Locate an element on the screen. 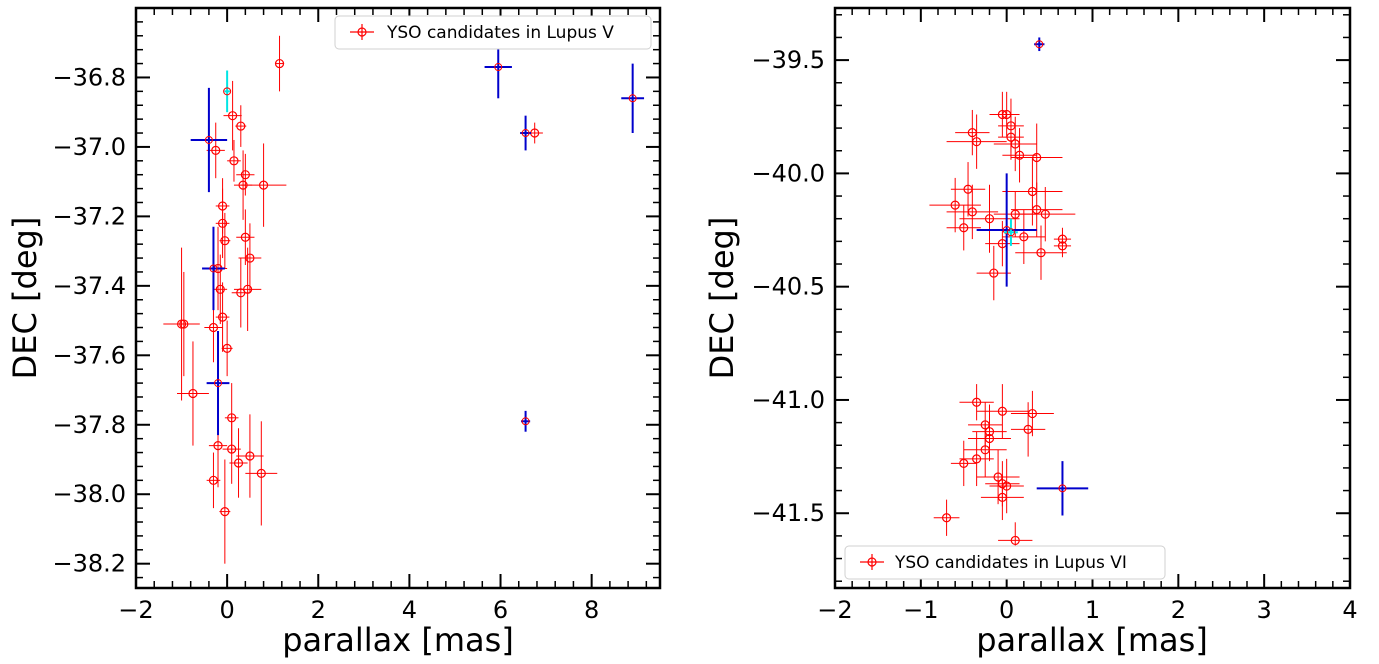 This screenshot has width=1379, height=664. lupus-vi-x-tick-label: 4 is located at coordinates (1349, 610).